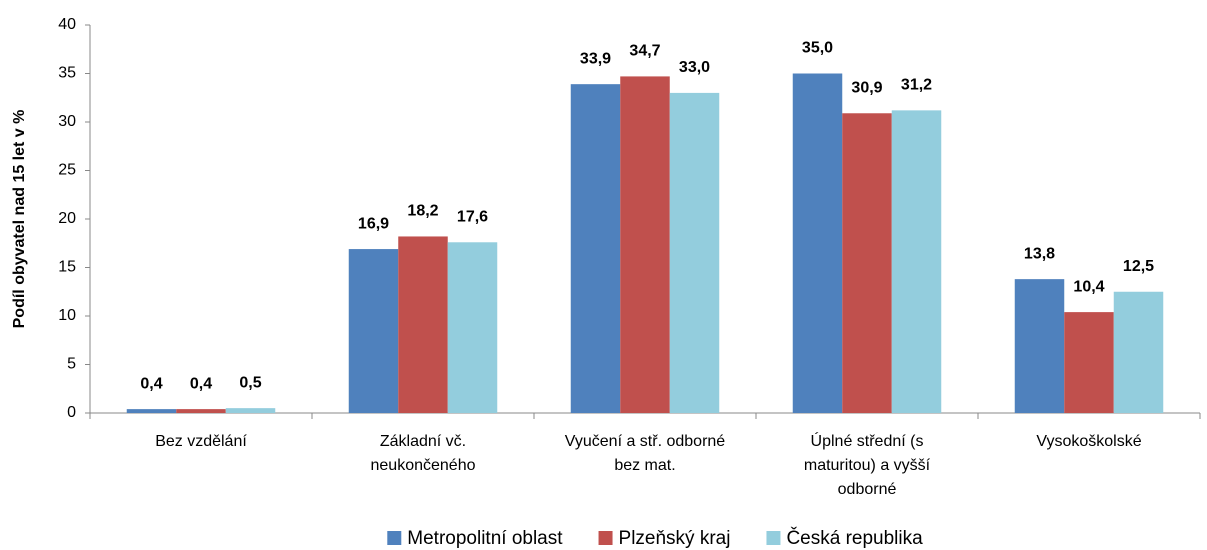 This screenshot has height=550, width=1207. Describe the element at coordinates (250, 382) in the screenshot. I see `value-label: 0,5` at that location.